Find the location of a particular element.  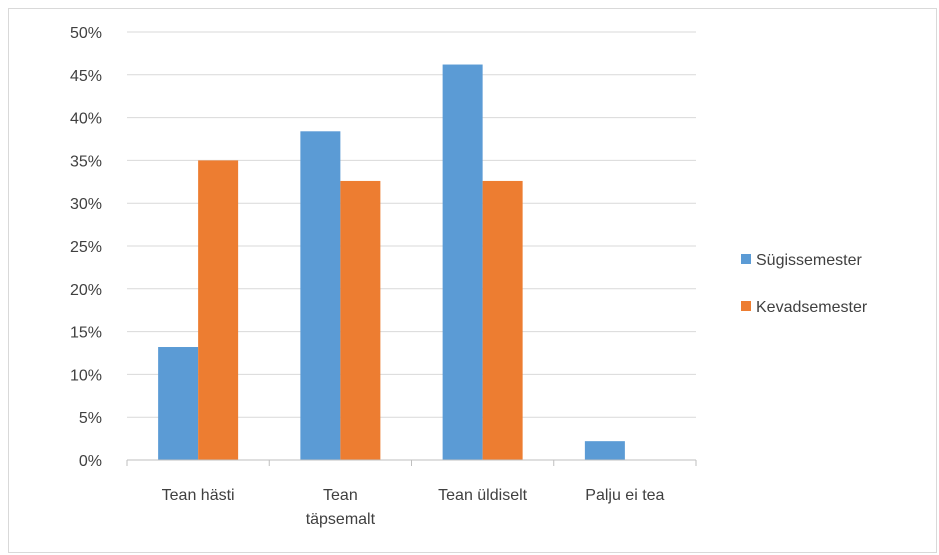

legend: Sügissemester Kevadsemester is located at coordinates (804, 284).